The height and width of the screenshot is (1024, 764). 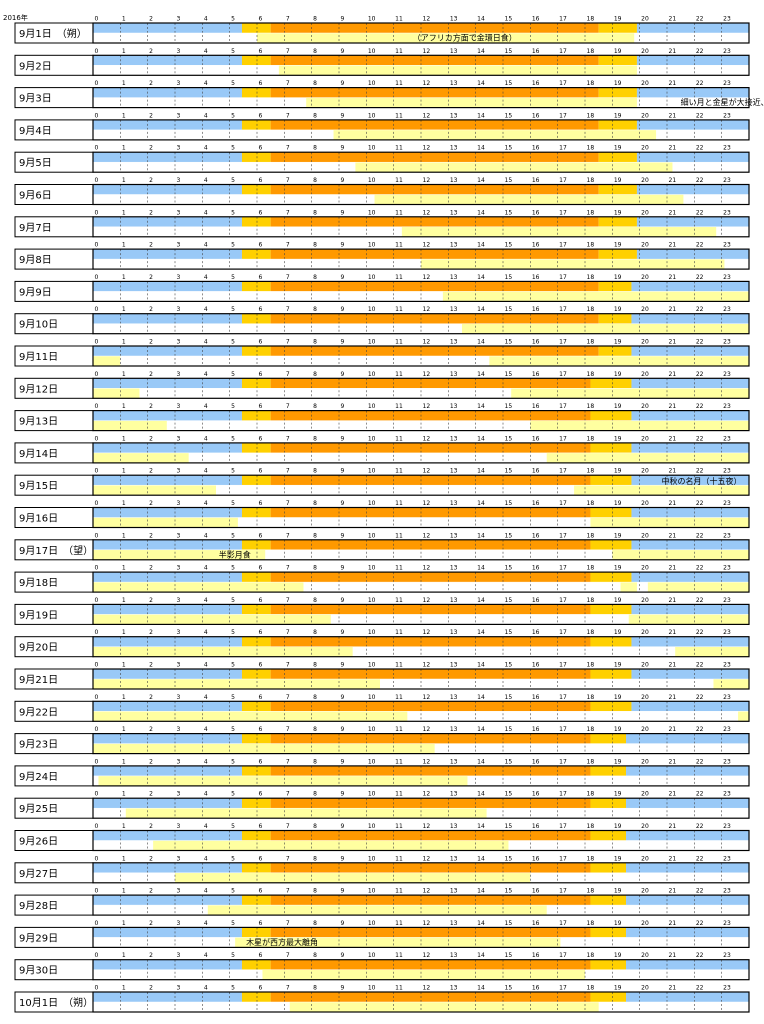 What do you see at coordinates (179, 600) in the screenshot?
I see `hour-tick-label: 3` at bounding box center [179, 600].